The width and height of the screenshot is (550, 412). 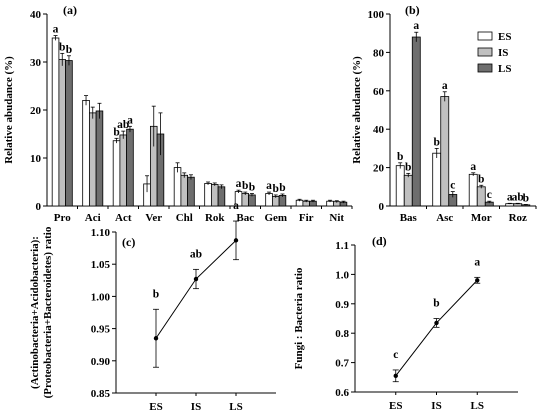 What do you see at coordinates (503, 53) in the screenshot?
I see `legend-label: IS` at bounding box center [503, 53].